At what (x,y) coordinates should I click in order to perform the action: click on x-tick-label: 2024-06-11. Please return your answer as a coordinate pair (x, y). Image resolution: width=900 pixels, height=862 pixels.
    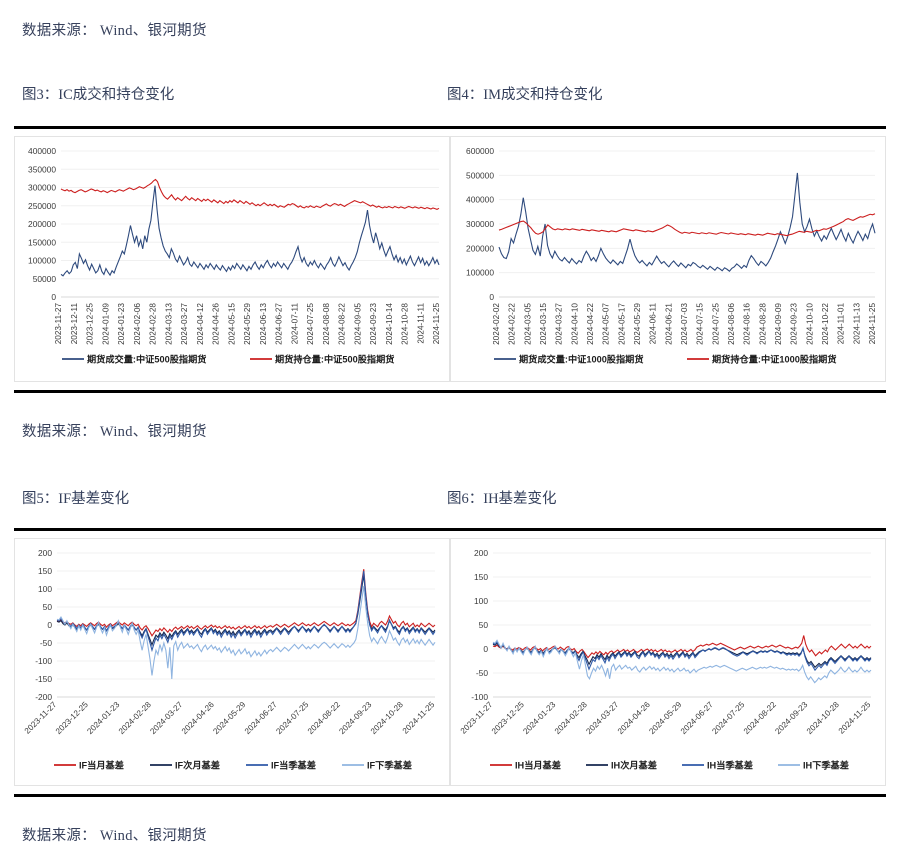
    Looking at the image, I should click on (653, 324).